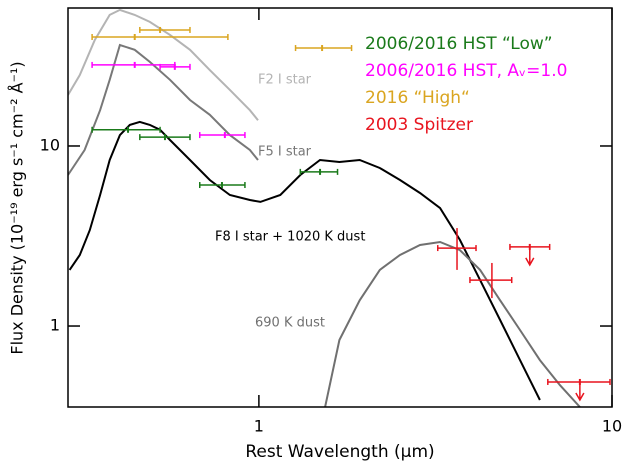 This screenshot has width=631, height=468. I want to click on y-tick-label: 10, so click(50, 144).